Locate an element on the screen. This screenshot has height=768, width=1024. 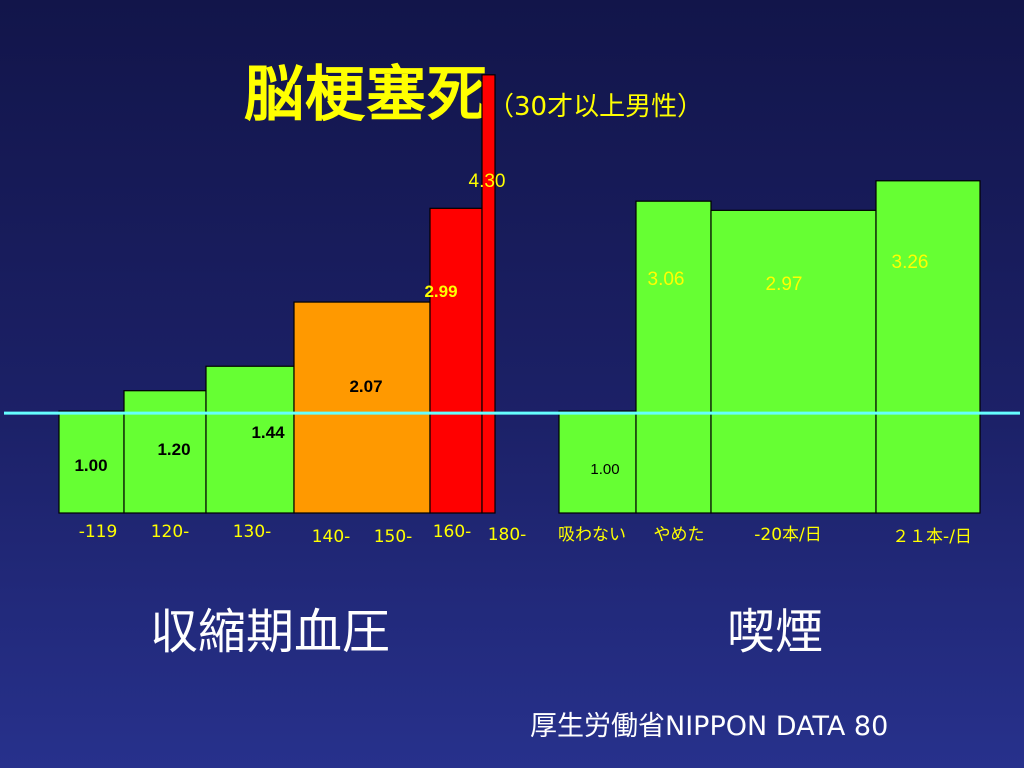
chart-title: 脳梗塞死（30才以上男性） is located at coordinates (473, 89).